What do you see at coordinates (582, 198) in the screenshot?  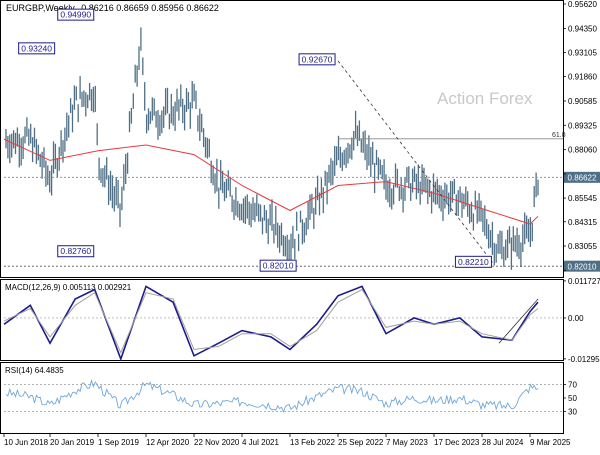 I see `price-y-tick-label: 0.85545` at bounding box center [582, 198].